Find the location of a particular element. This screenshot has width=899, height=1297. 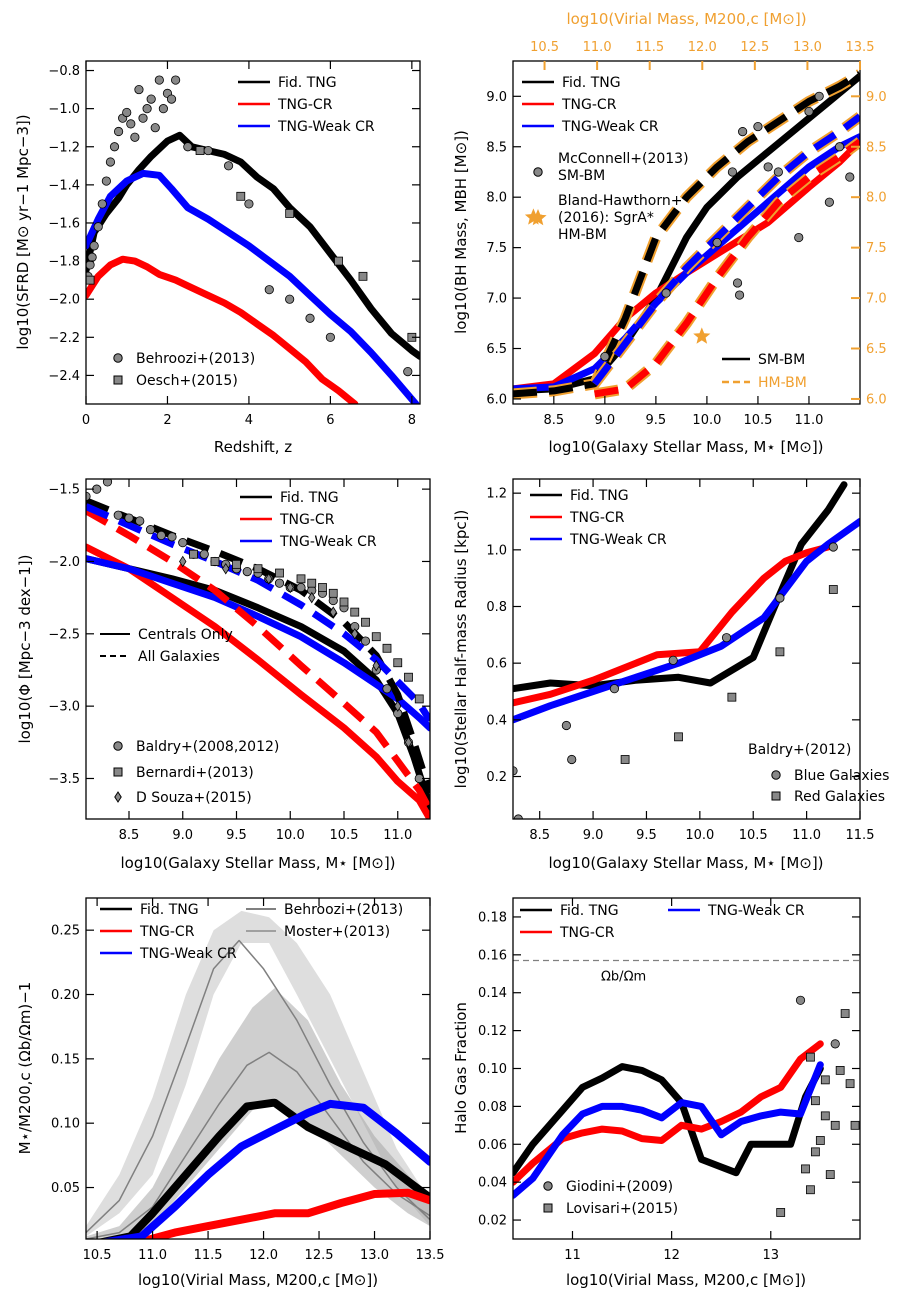

y-tick-label: 0.12 is located at coordinates (492, 1031).